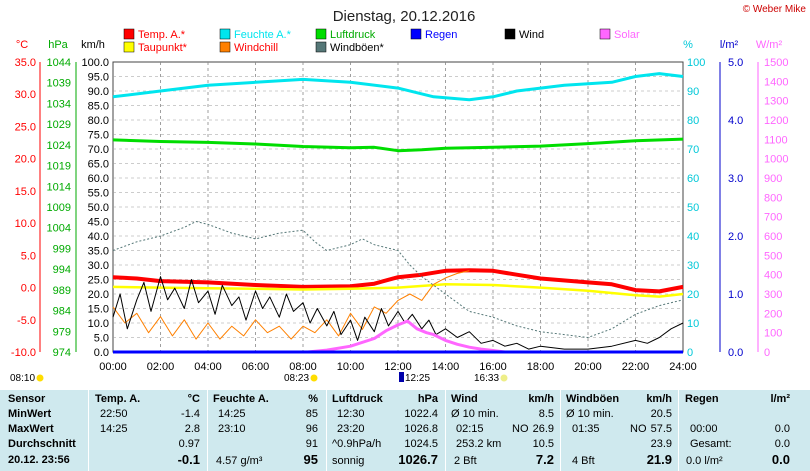 The image size is (810, 471). I want to click on legend-label: Luftdruck, so click(353, 35).